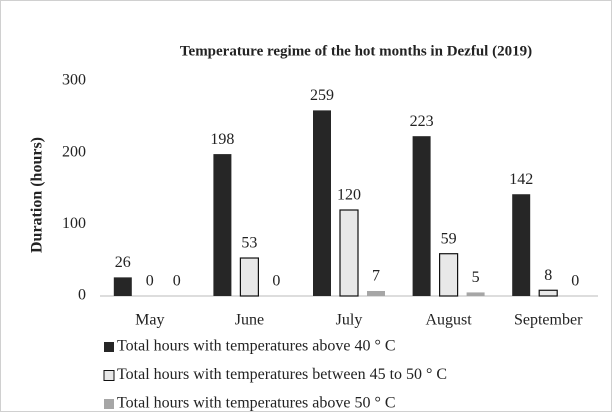 This screenshot has width=612, height=412. Describe the element at coordinates (548, 320) in the screenshot. I see `x-tick-label: September` at that location.